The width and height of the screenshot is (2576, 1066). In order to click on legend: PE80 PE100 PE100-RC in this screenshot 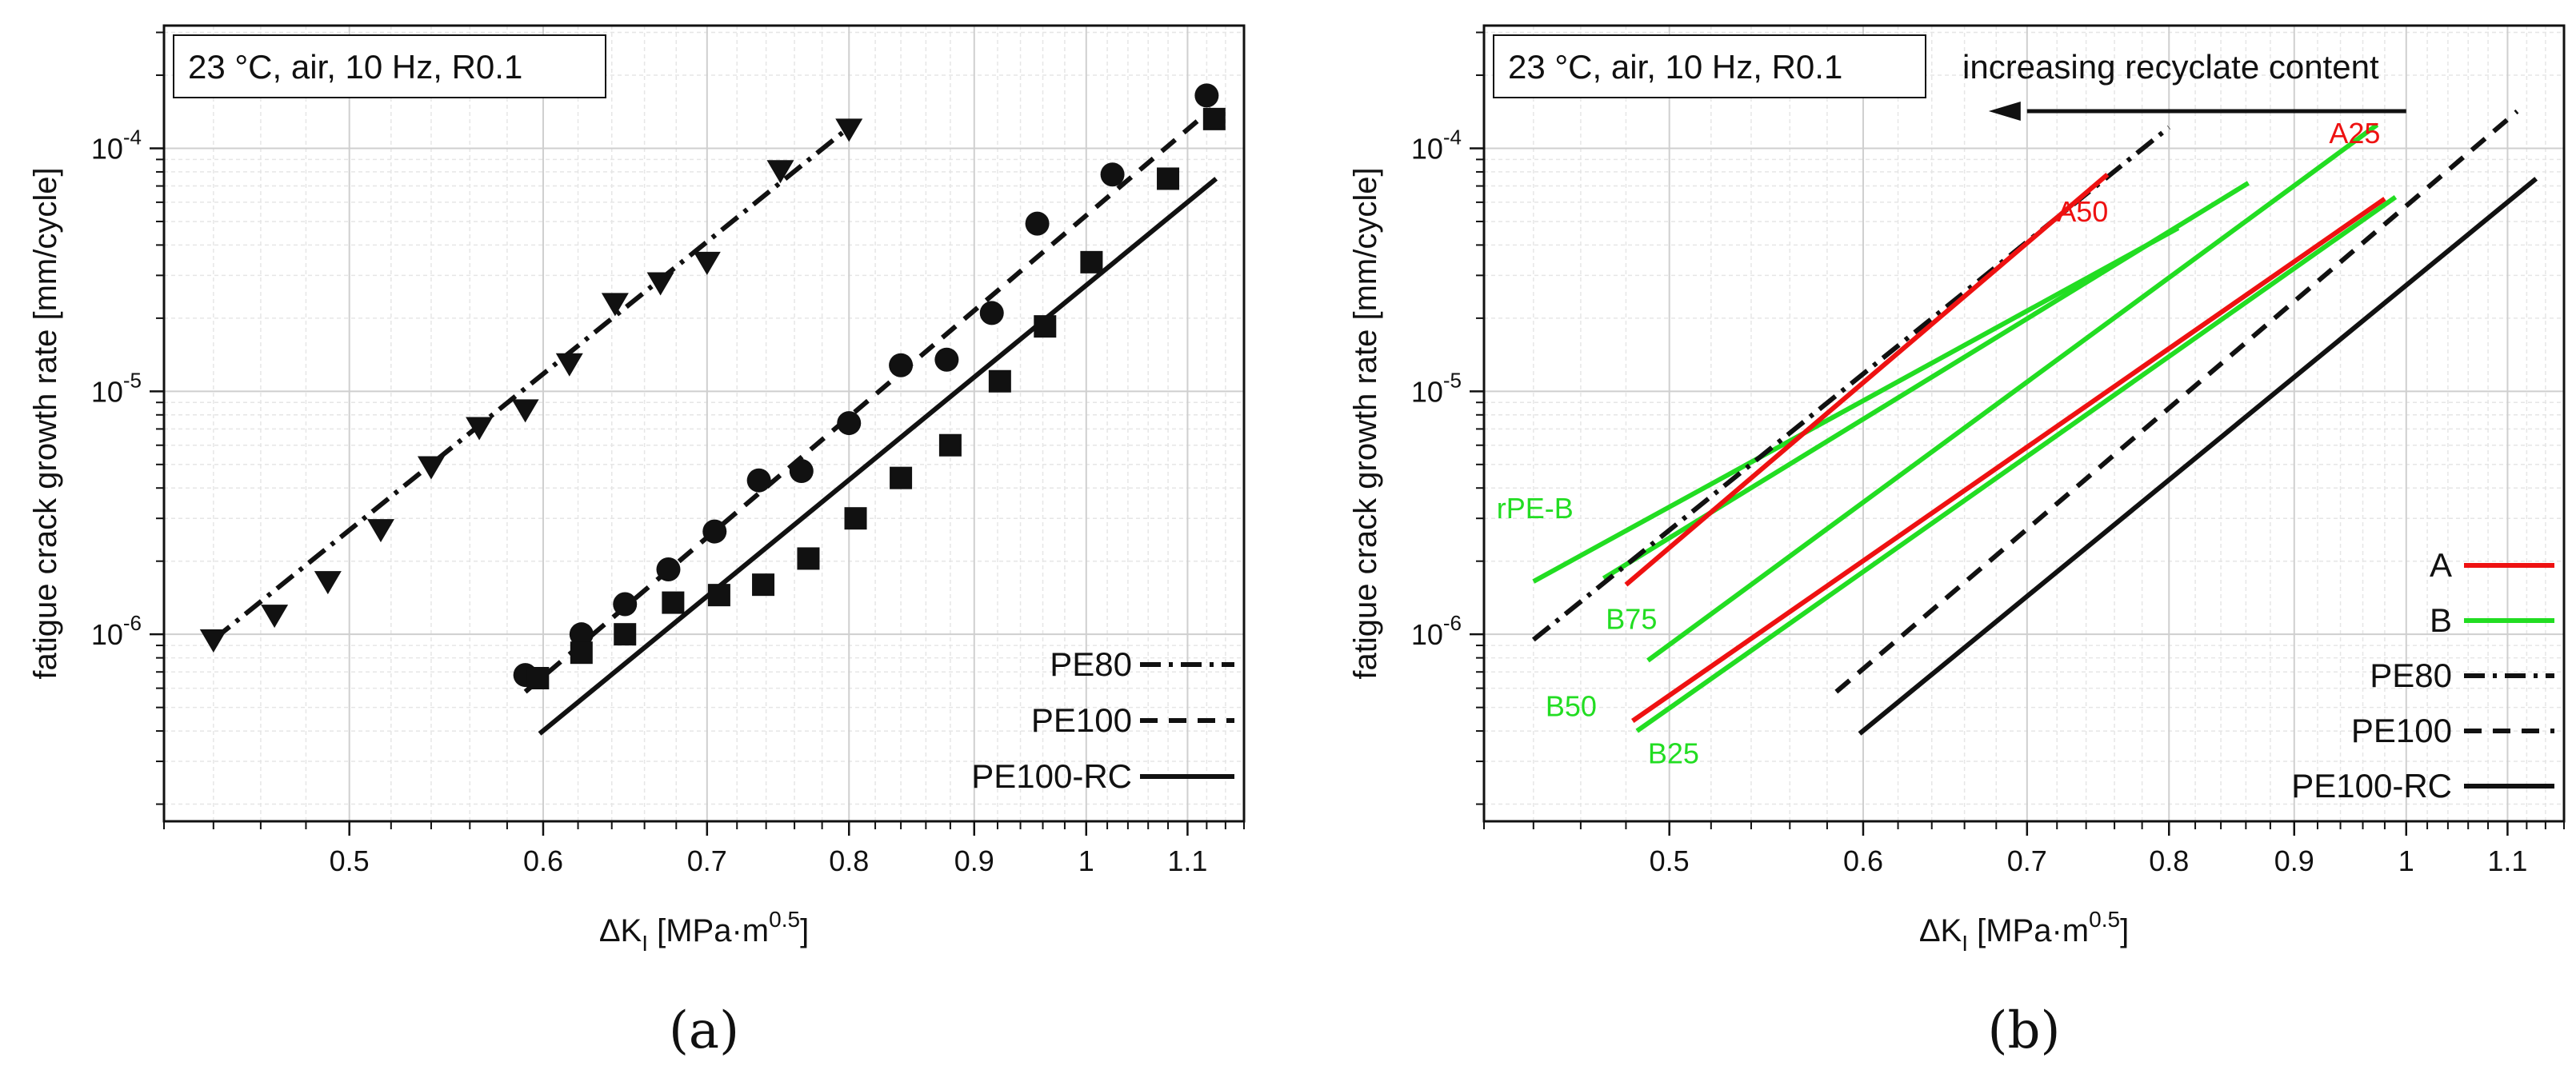, I will do `click(1102, 720)`.